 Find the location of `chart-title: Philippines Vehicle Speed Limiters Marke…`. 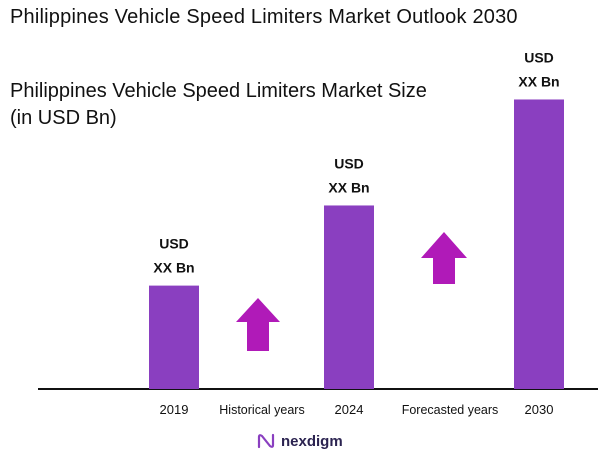

chart-title: Philippines Vehicle Speed Limiters Marke… is located at coordinates (264, 17).